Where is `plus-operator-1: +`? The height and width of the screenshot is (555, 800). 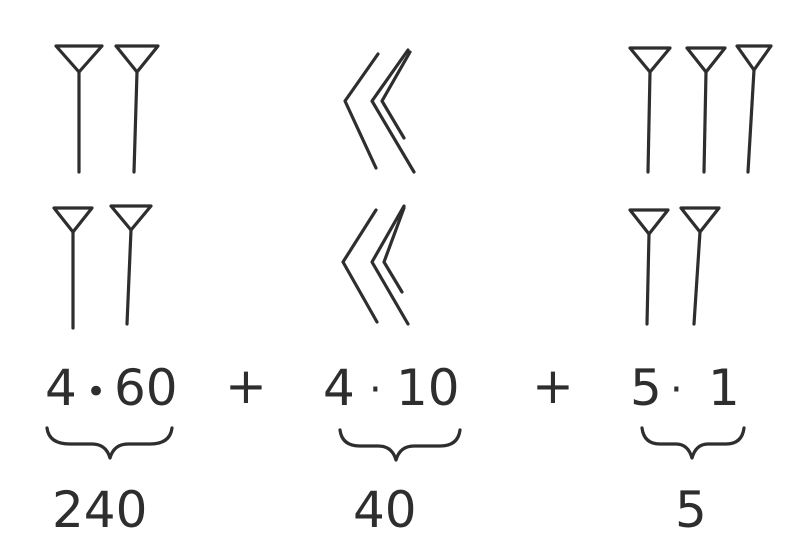
plus-operator-1: + is located at coordinates (246, 386).